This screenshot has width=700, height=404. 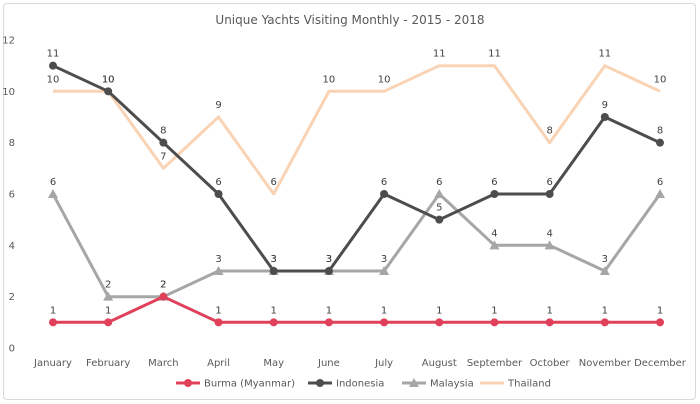 I want to click on y-tick-label: 6, so click(x=12, y=195).